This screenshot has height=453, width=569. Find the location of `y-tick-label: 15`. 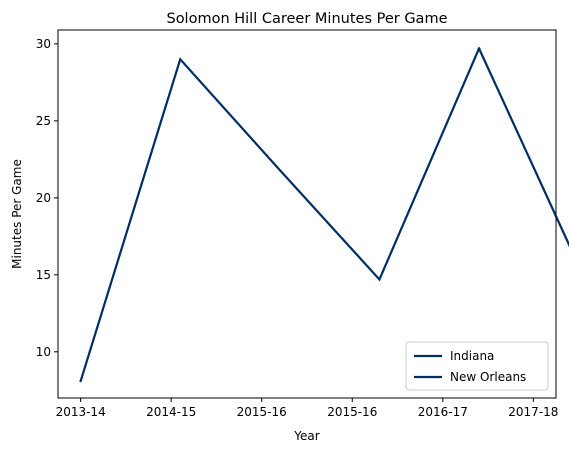

y-tick-label: 15 is located at coordinates (43, 275).